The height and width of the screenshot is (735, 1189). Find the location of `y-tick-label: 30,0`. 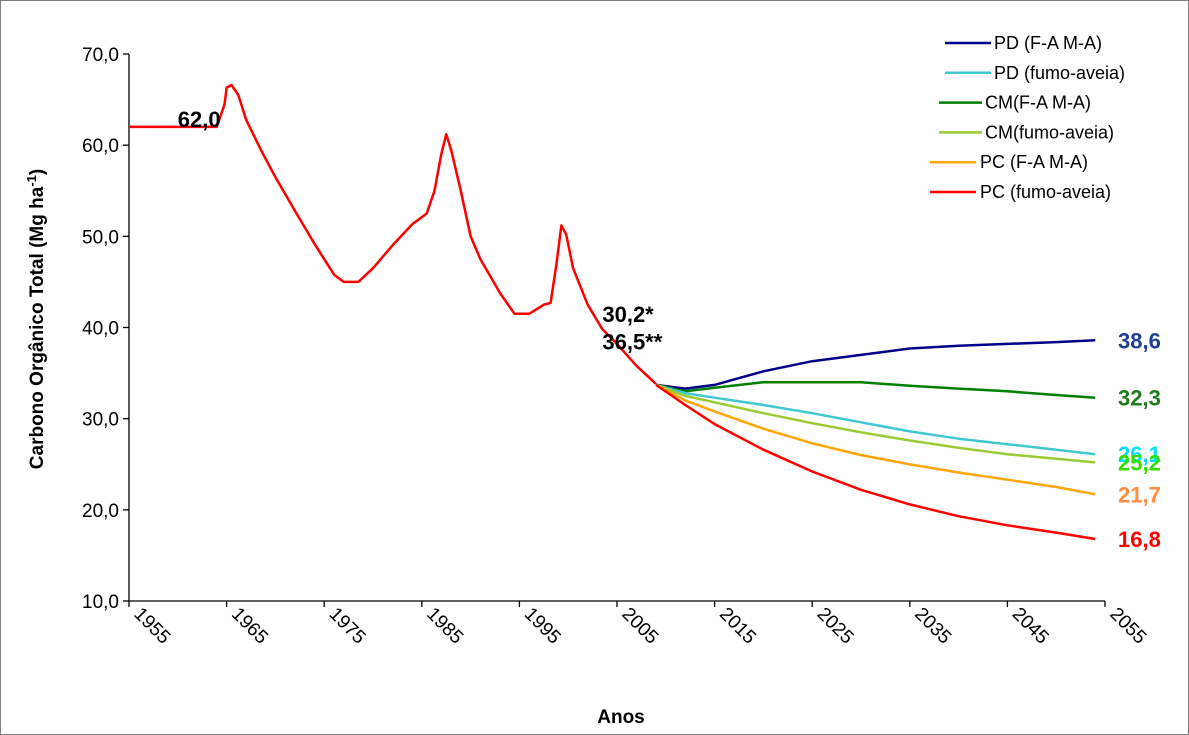

y-tick-label: 30,0 is located at coordinates (100, 420).